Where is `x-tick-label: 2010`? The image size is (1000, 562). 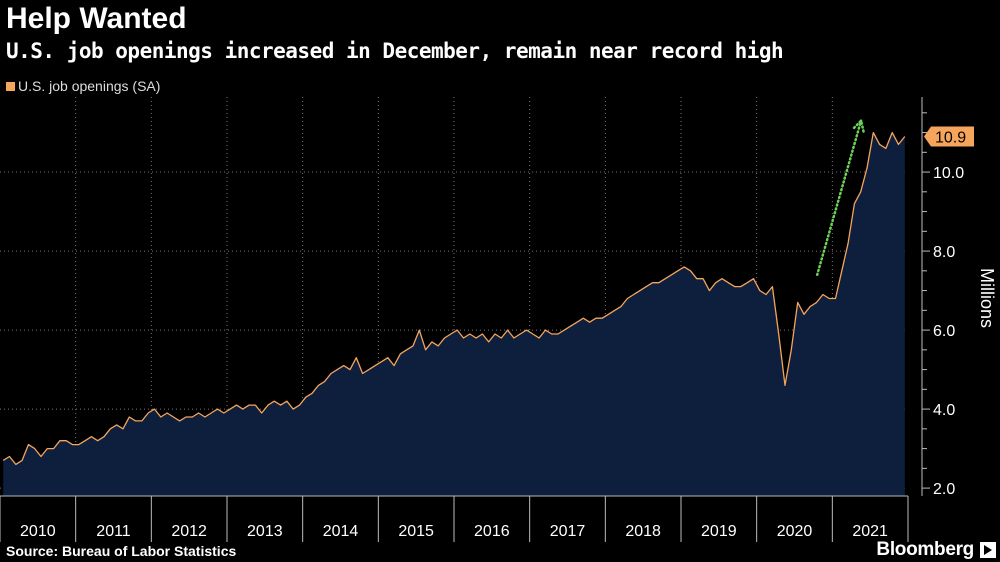
x-tick-label: 2010 is located at coordinates (38, 531).